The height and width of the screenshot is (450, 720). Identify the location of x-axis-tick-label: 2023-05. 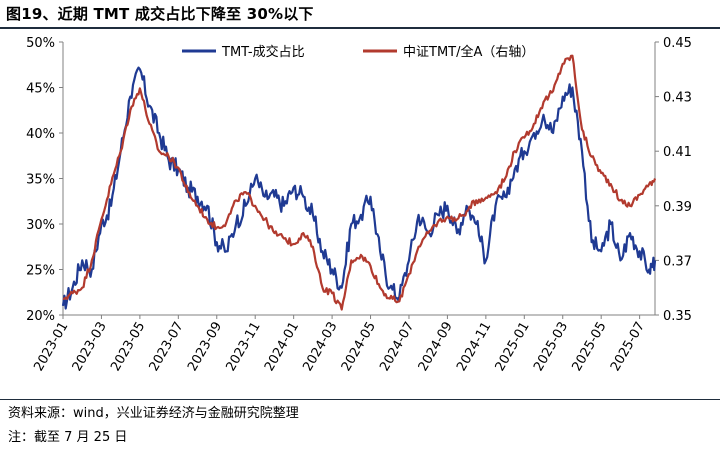
(128, 347).